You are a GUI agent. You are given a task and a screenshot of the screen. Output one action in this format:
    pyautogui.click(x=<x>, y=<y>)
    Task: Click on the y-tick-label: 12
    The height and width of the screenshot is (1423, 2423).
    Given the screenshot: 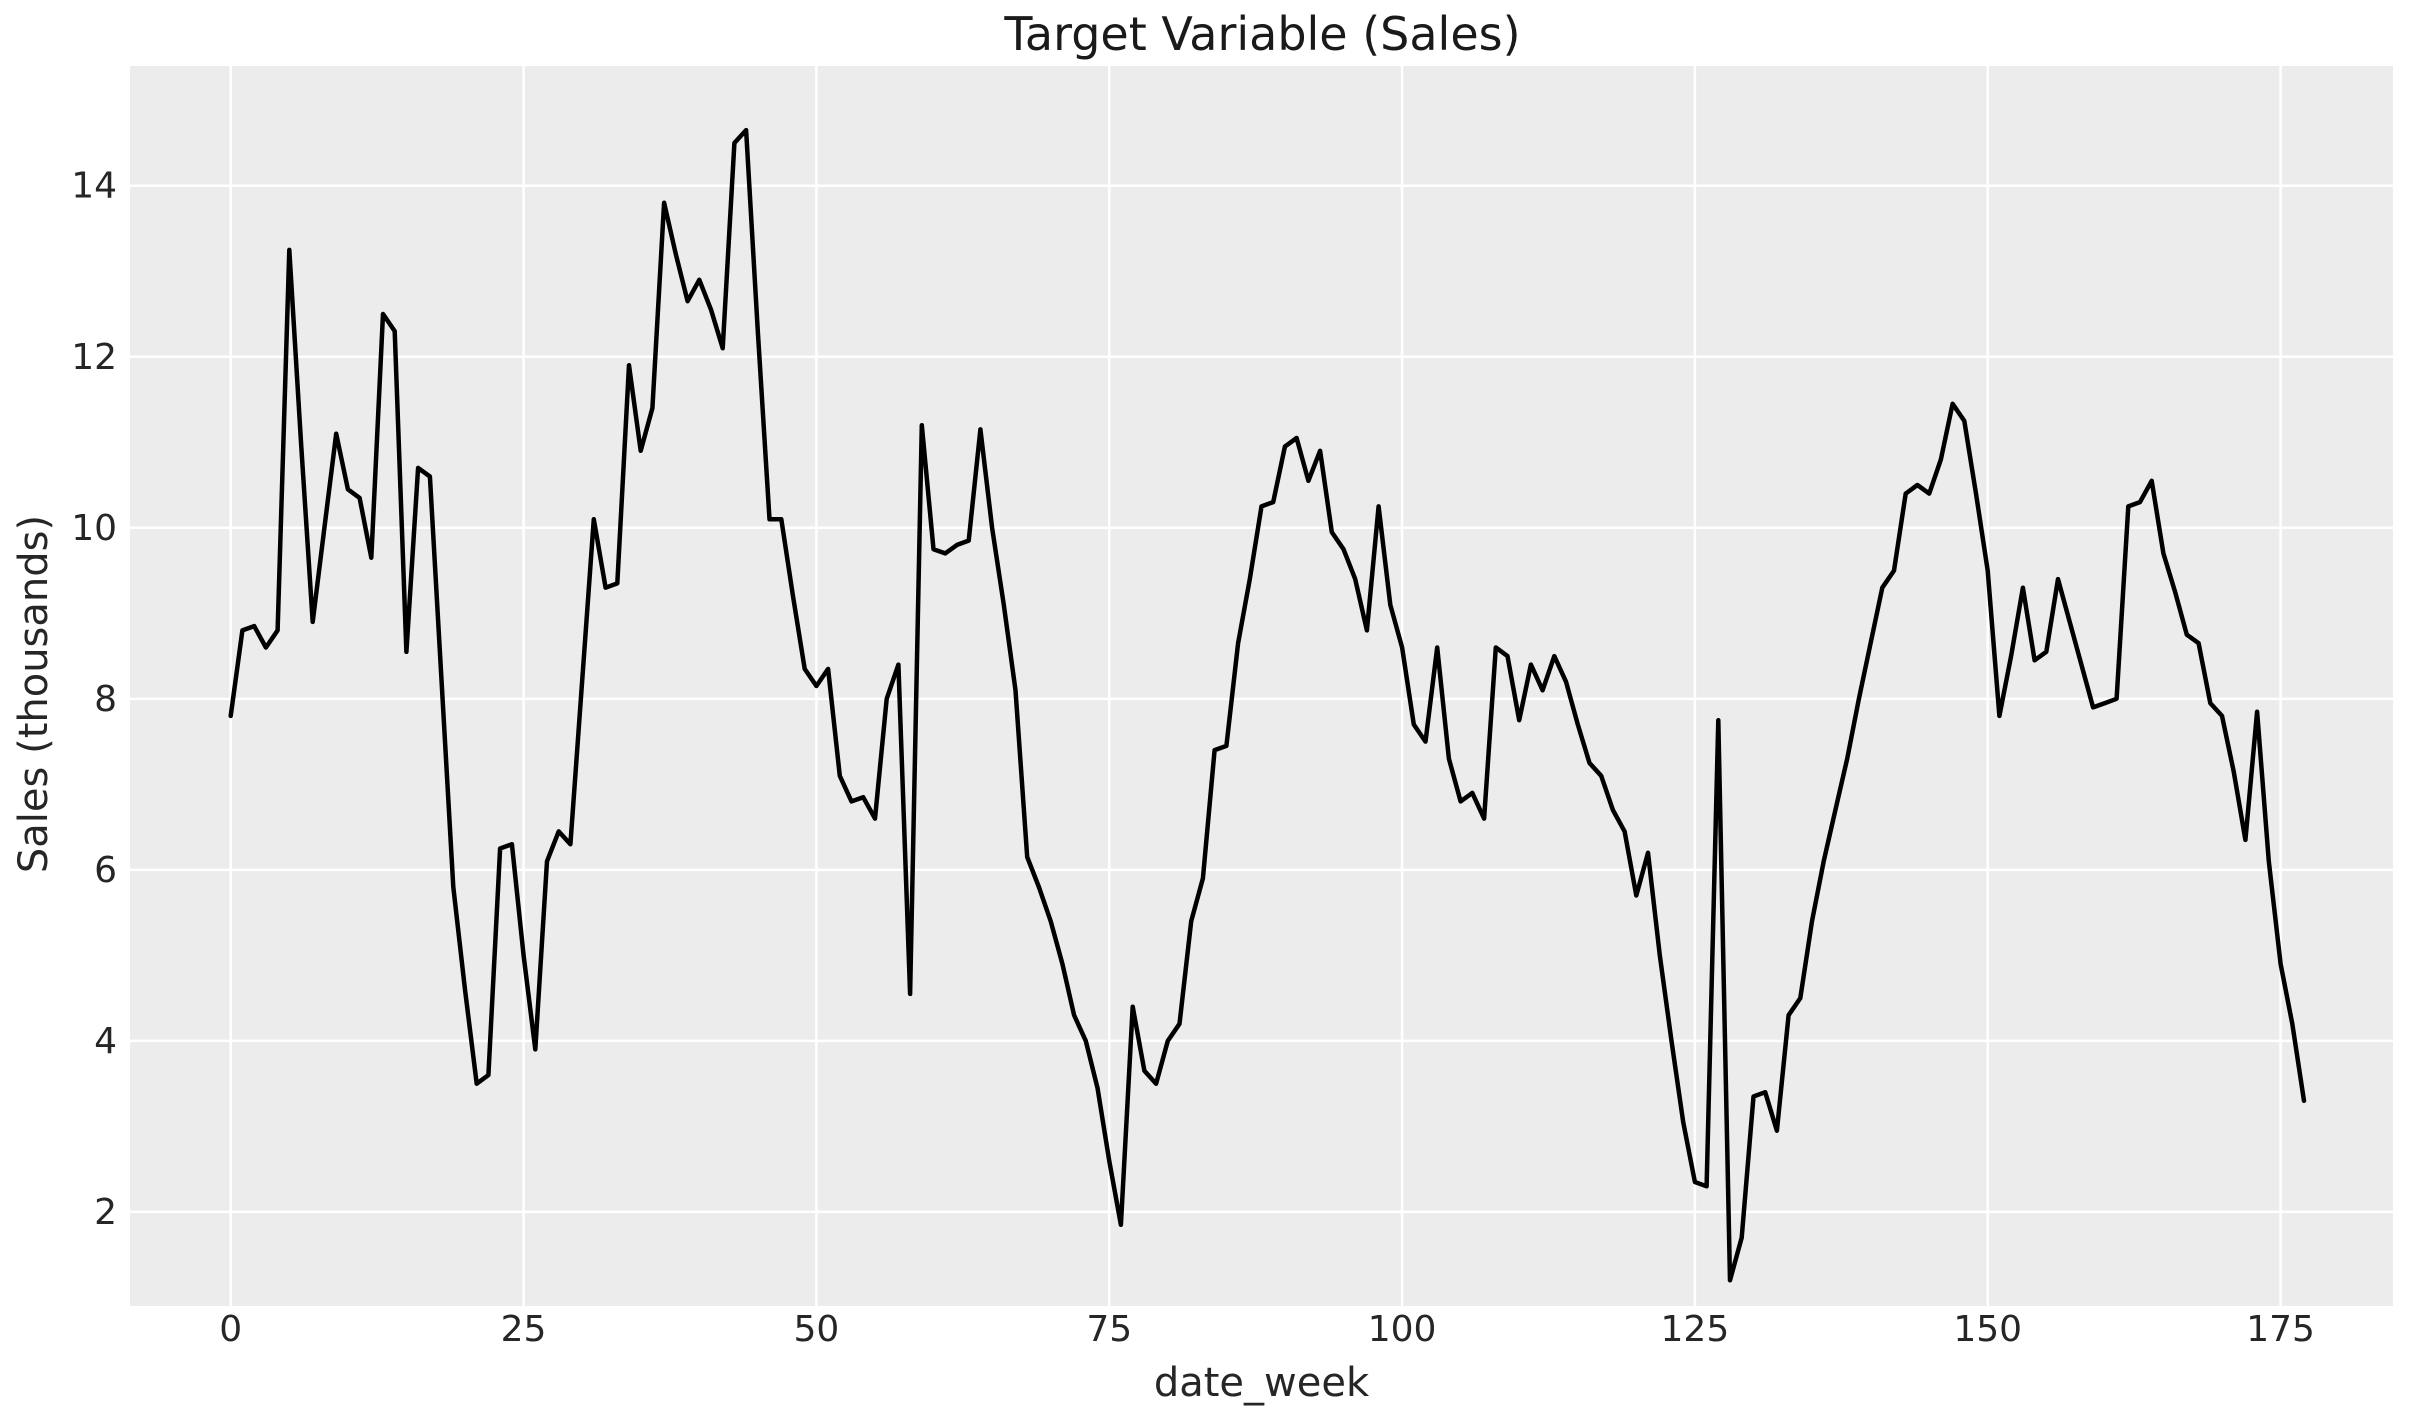 What is the action you would take?
    pyautogui.click(x=94, y=357)
    